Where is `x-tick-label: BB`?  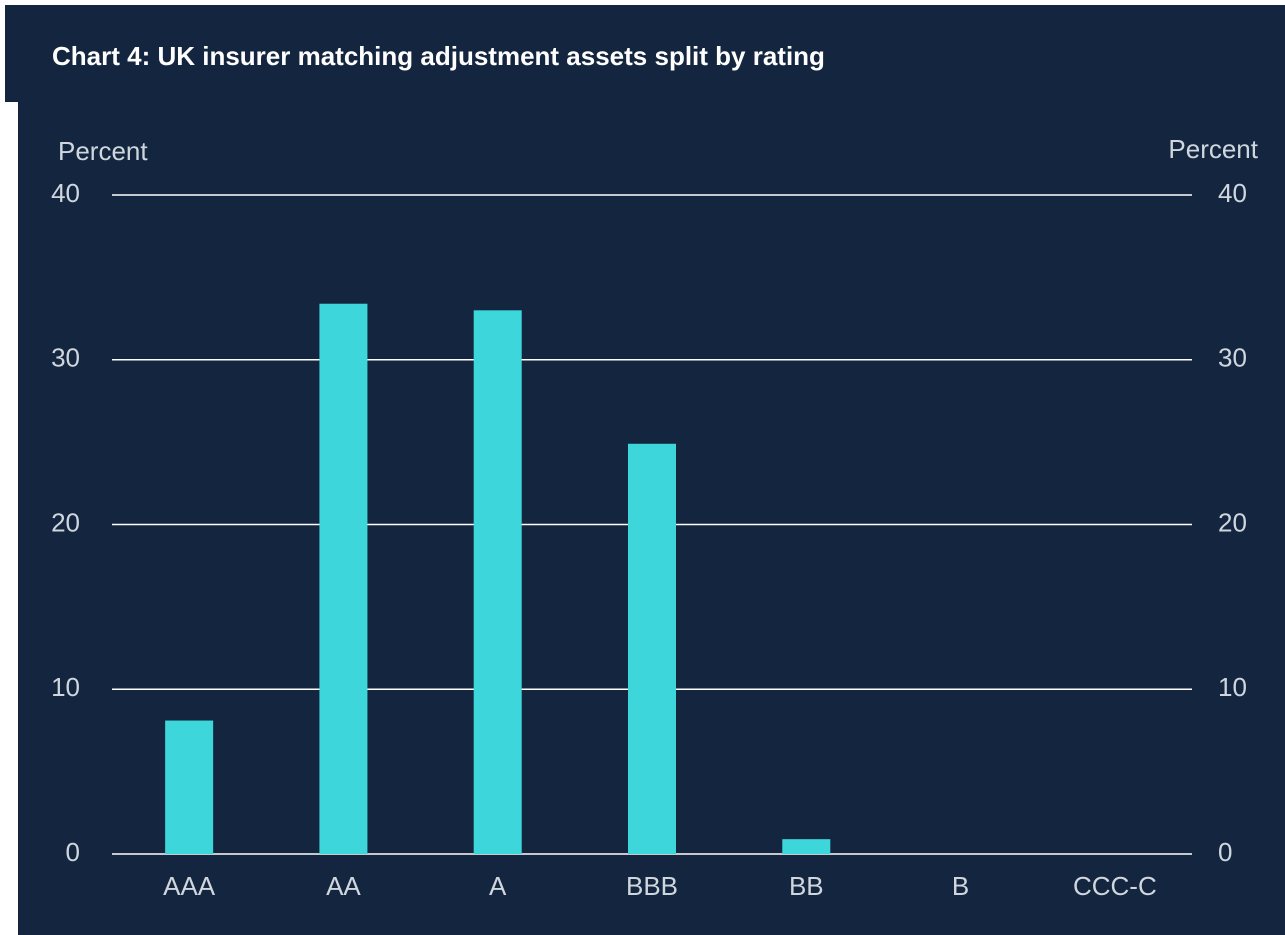
x-tick-label: BB is located at coordinates (806, 886).